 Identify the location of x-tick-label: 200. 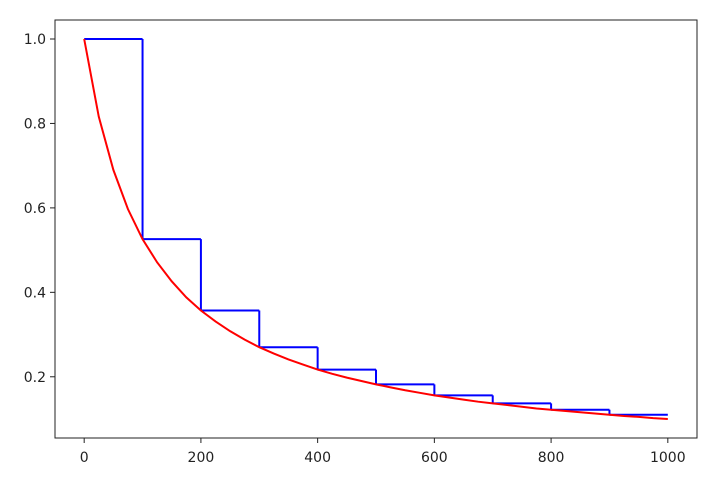
(201, 458).